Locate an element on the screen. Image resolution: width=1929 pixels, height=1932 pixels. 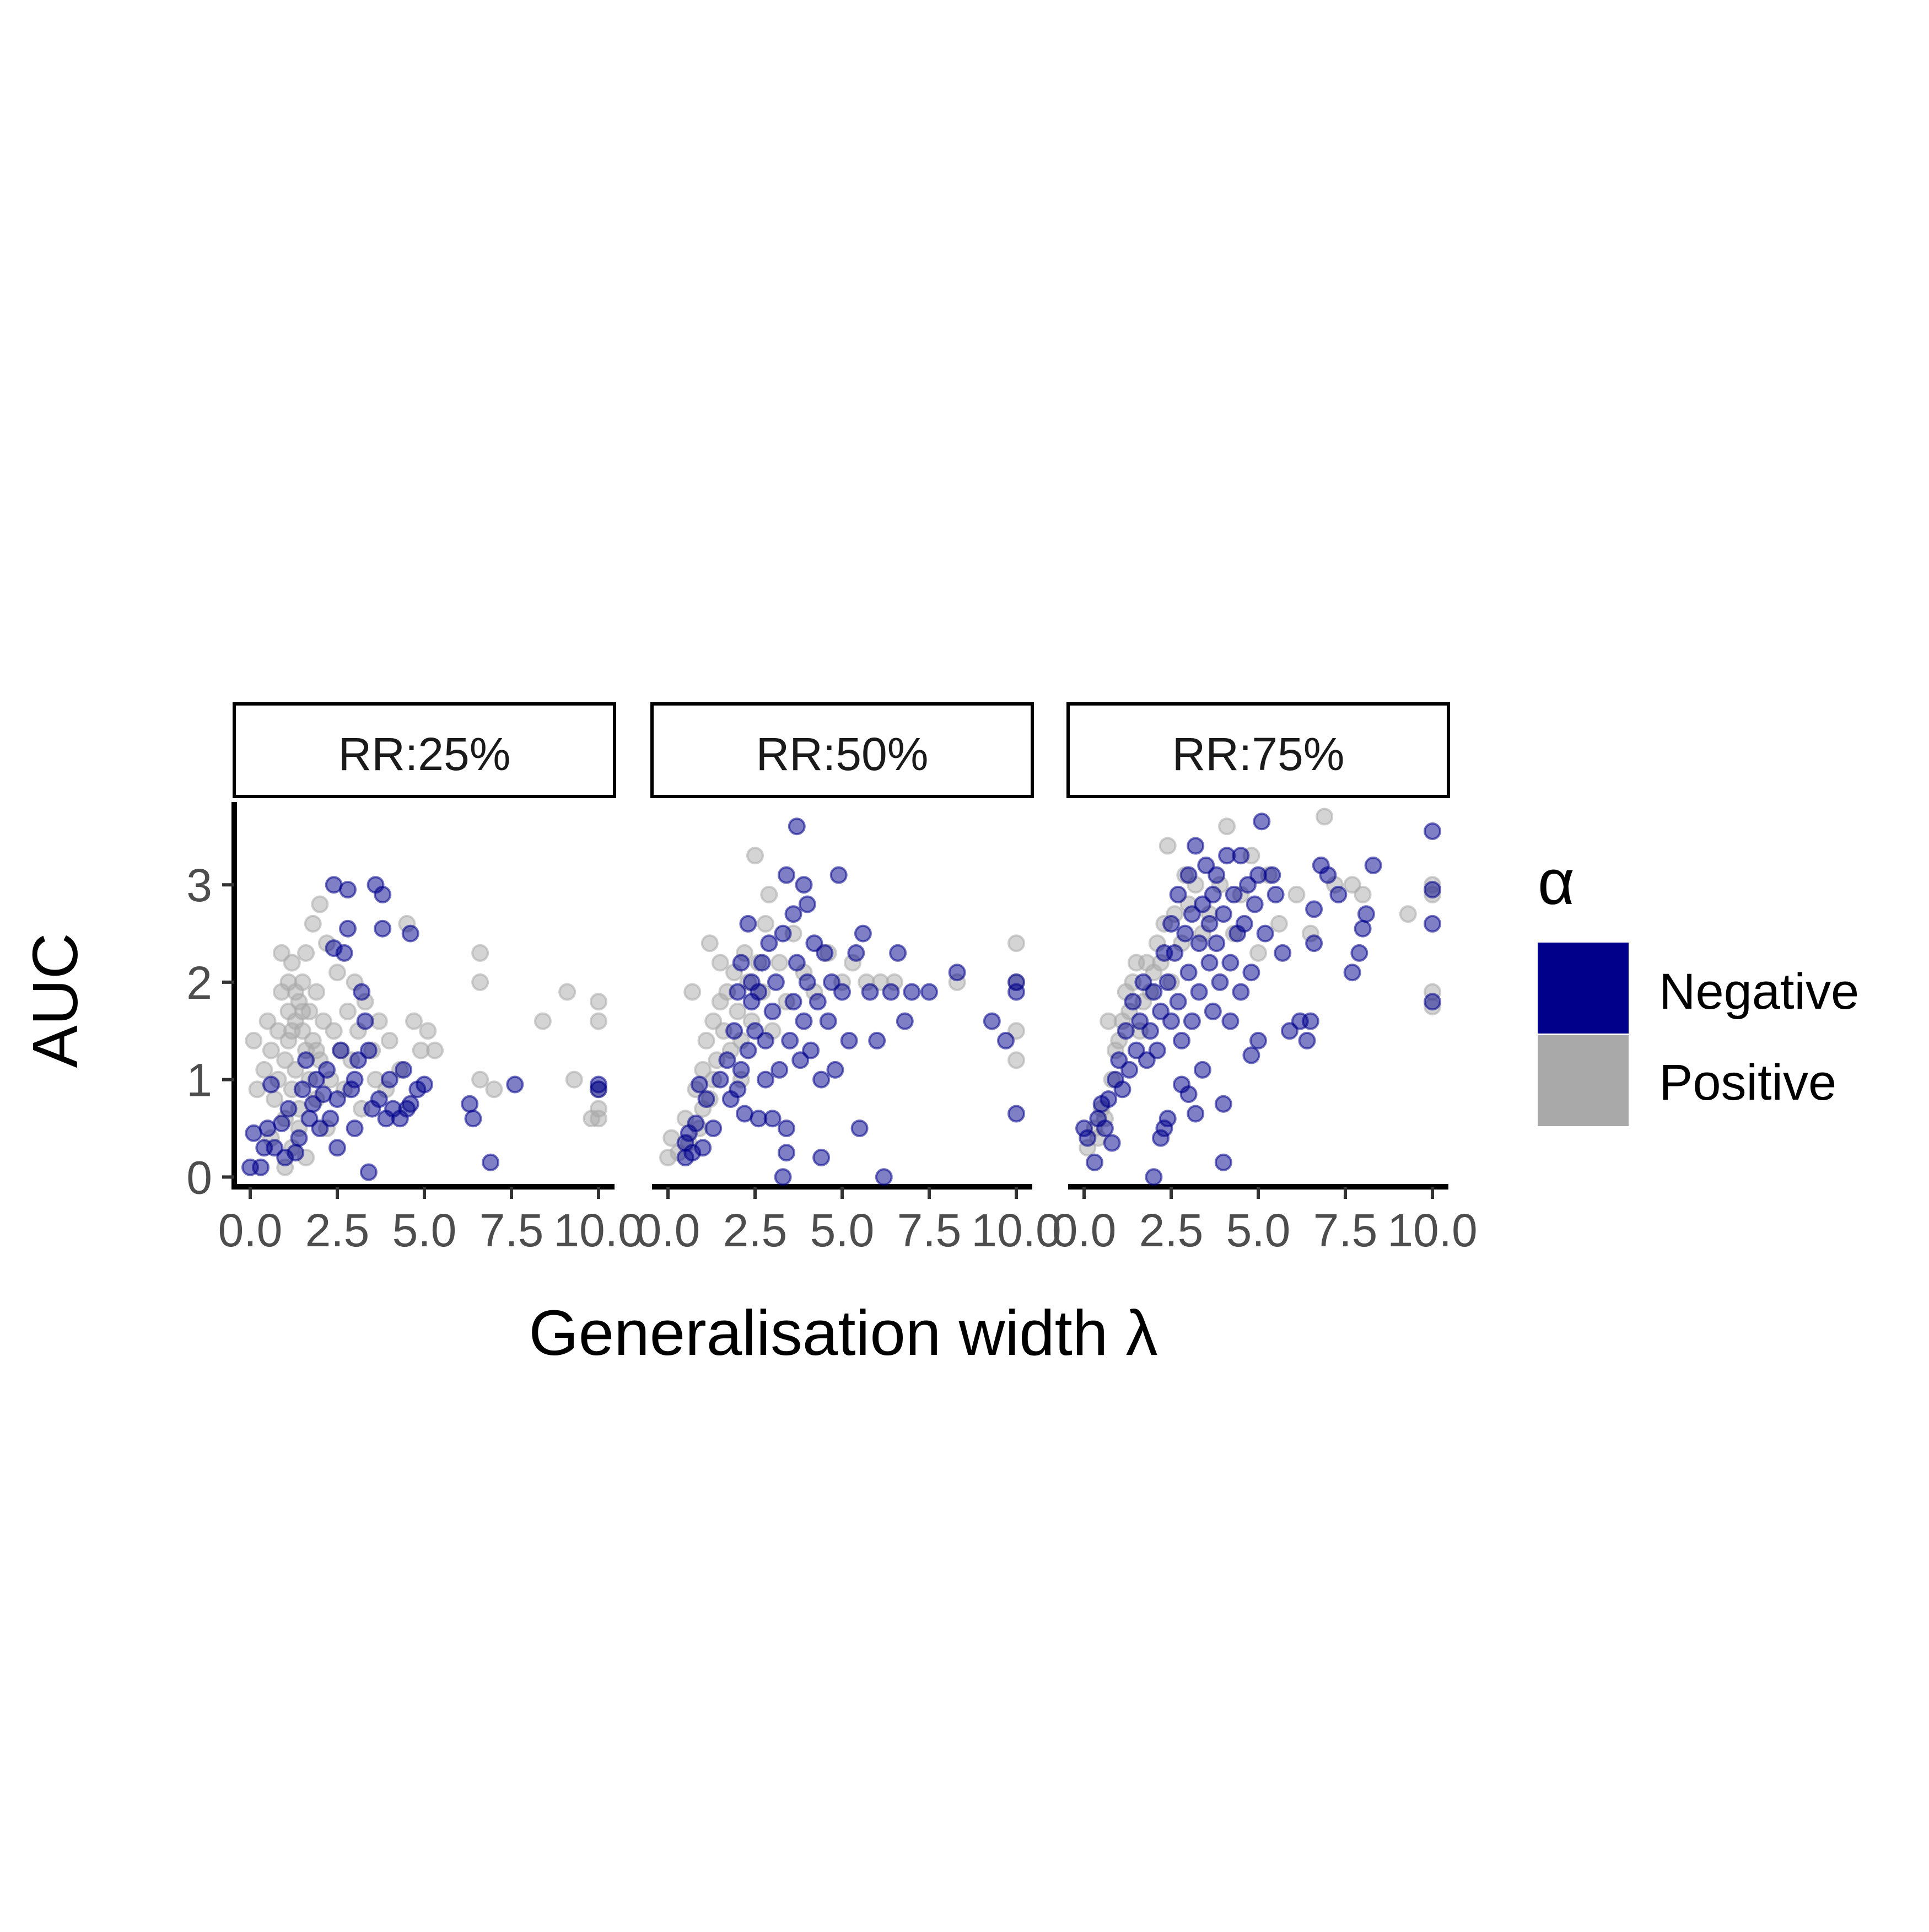
x-tick-label: 2.5 is located at coordinates (1171, 1230).